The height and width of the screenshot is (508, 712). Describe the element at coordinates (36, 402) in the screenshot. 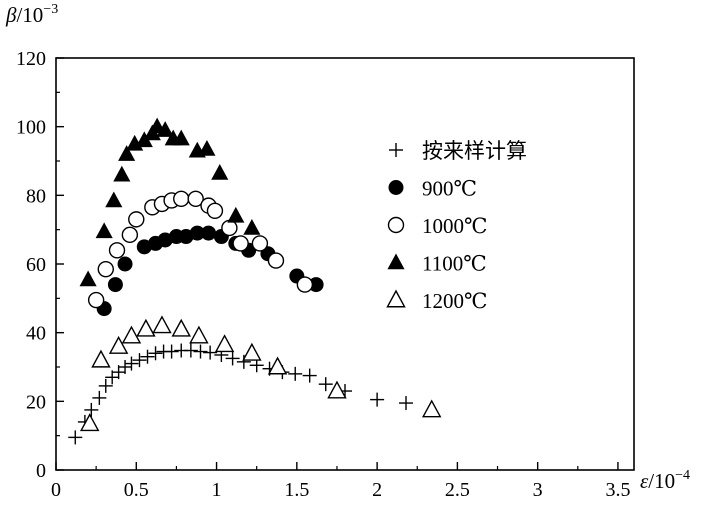

I see `y-tick-label: 20` at that location.